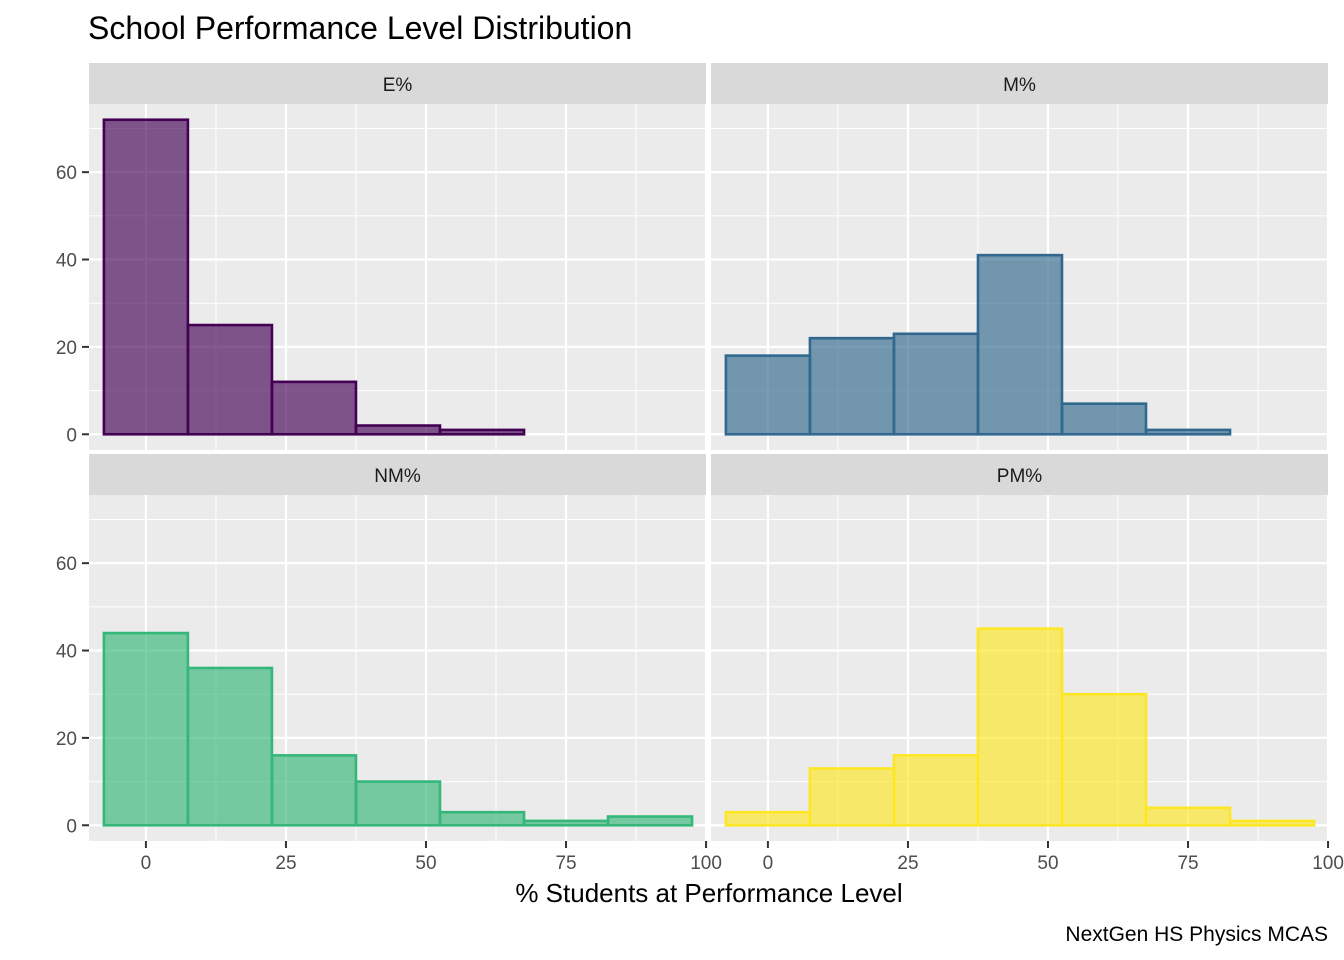 The width and height of the screenshot is (1344, 960). I want to click on chart-caption: NextGen HS Physics MCAS, so click(1196, 934).